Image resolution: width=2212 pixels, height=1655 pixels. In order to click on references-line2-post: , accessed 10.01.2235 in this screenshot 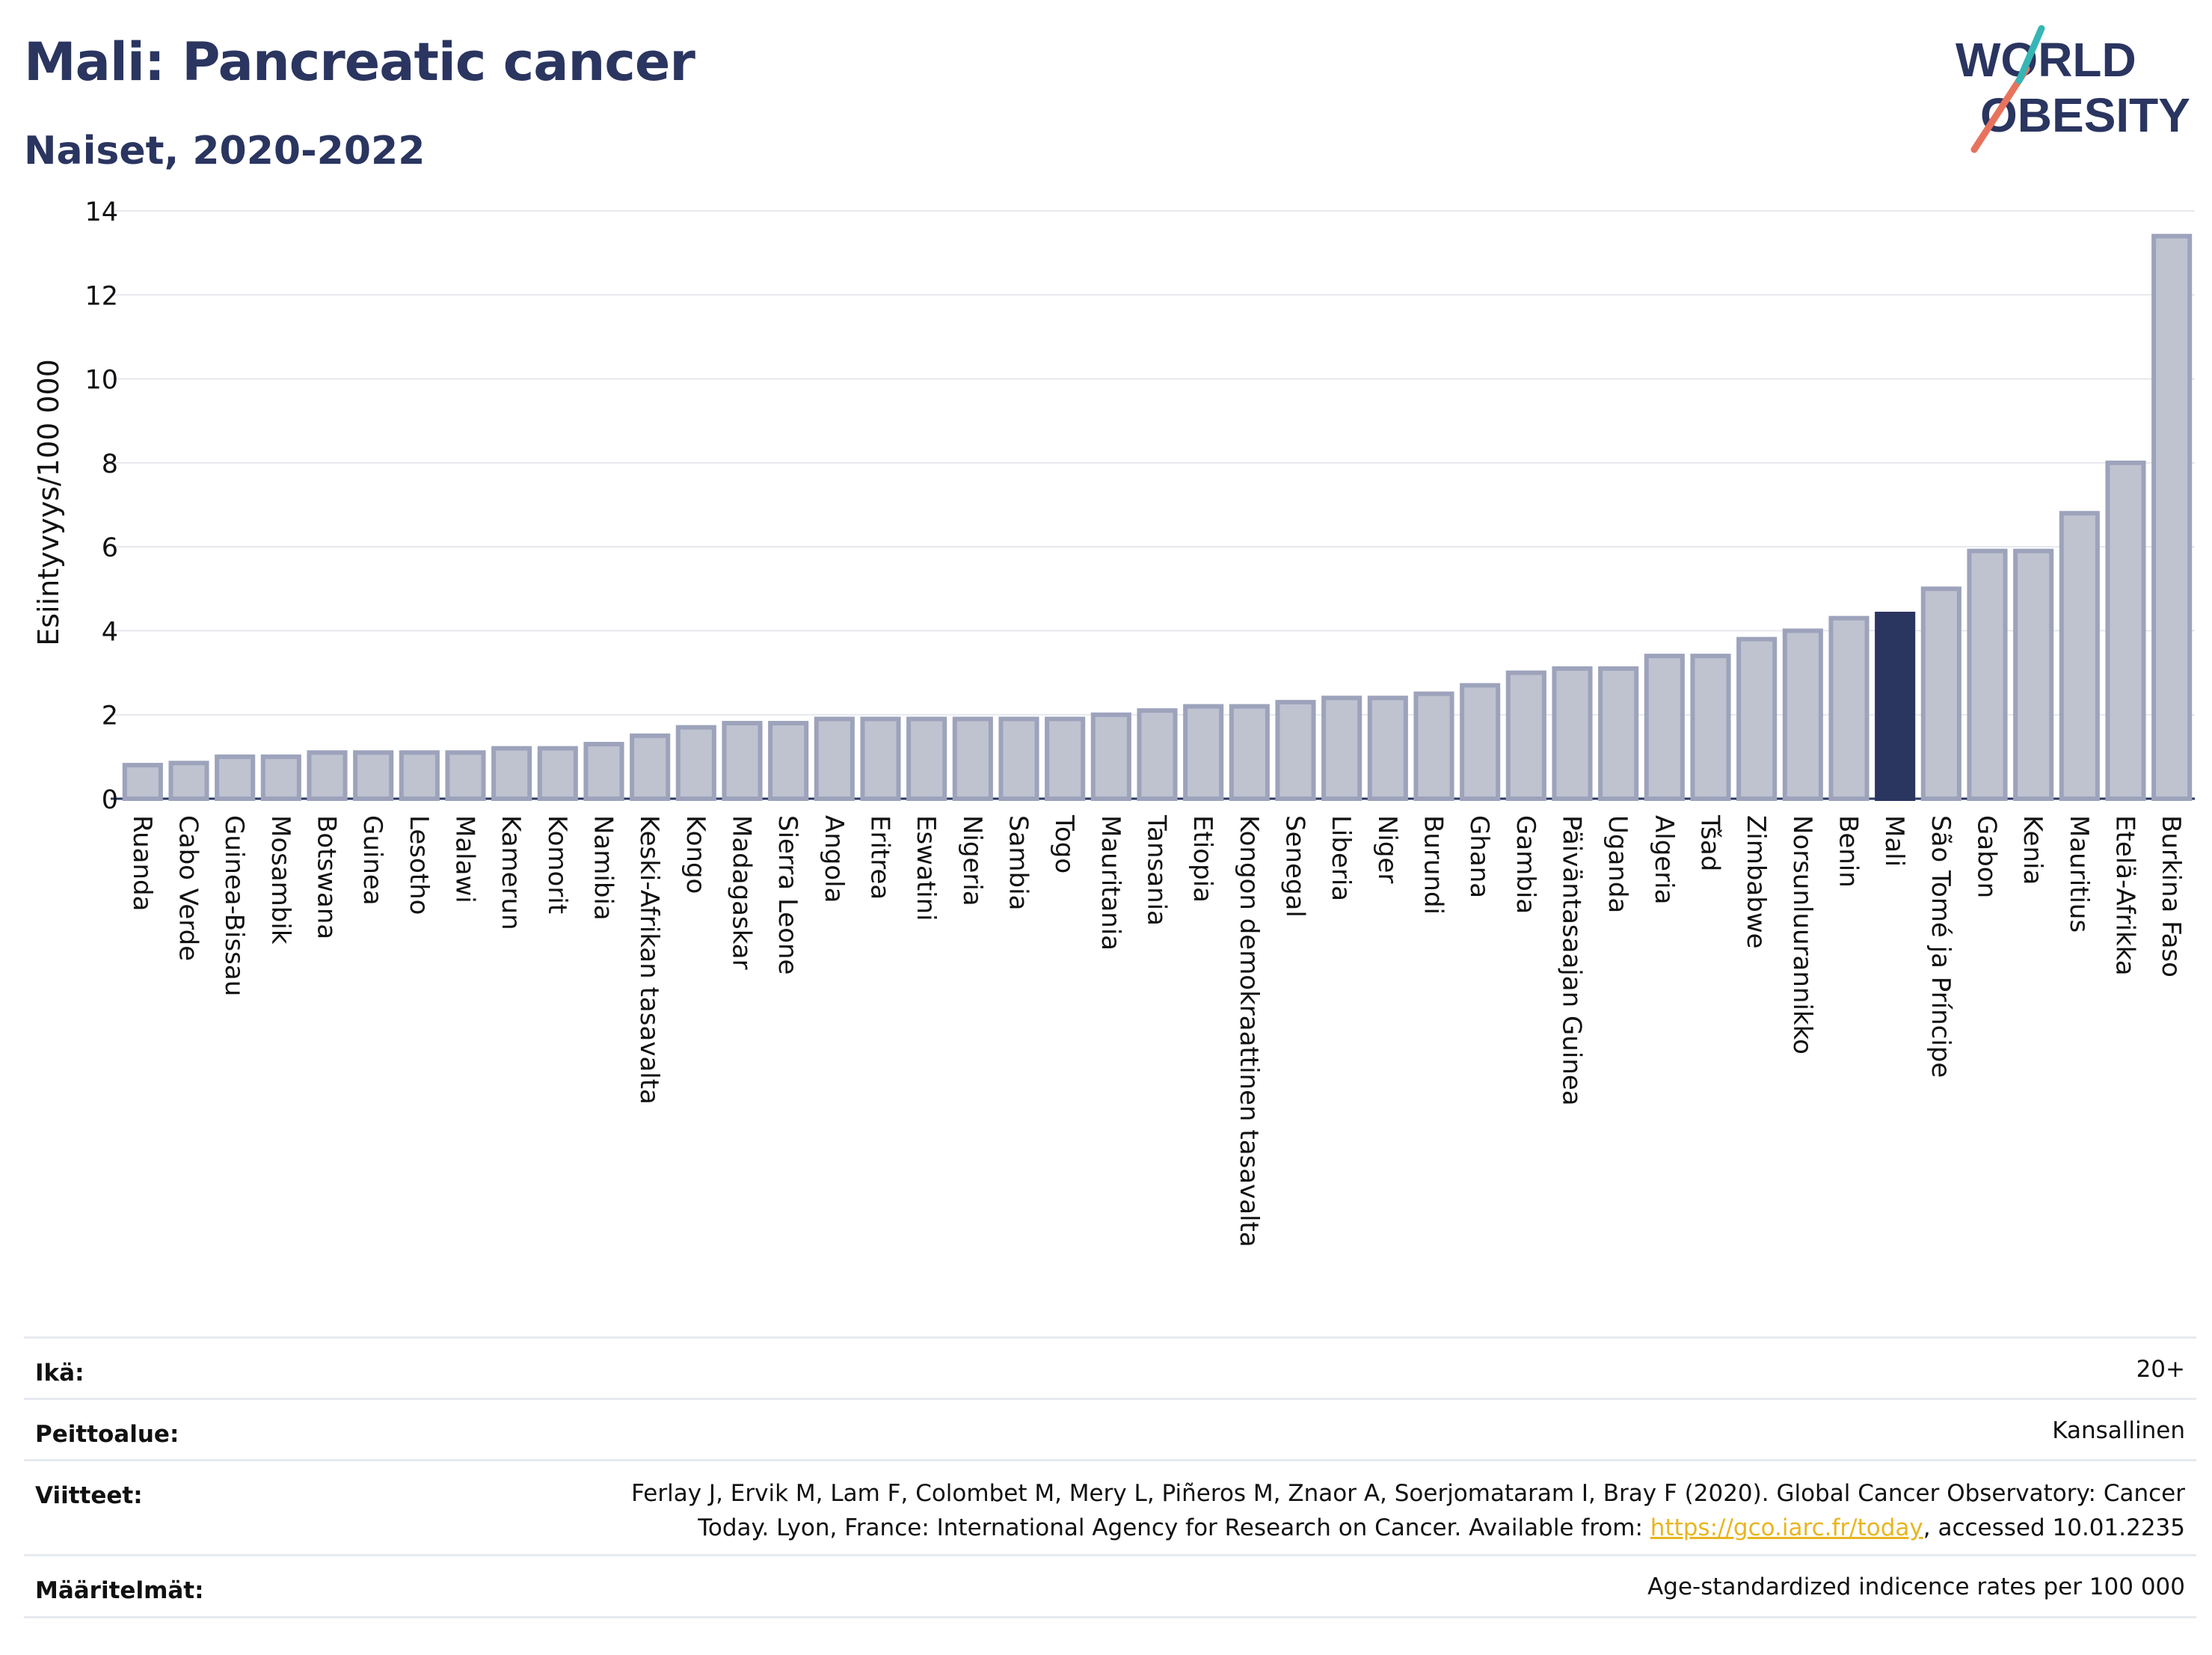, I will do `click(2054, 1527)`.